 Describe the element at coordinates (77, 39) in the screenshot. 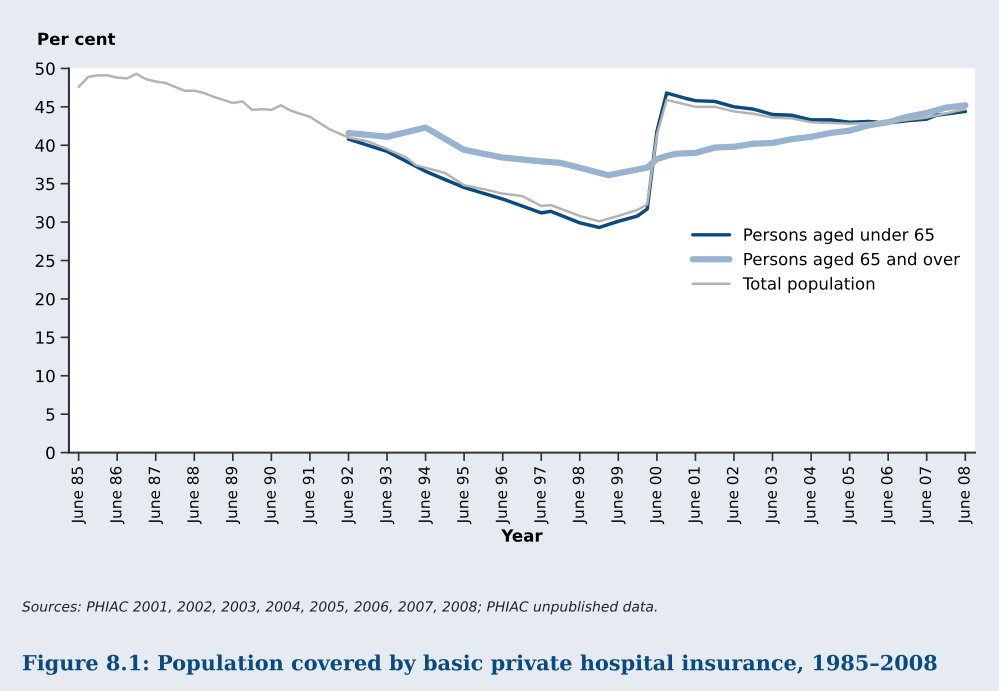

I see `y-axis-title: Per cent` at that location.